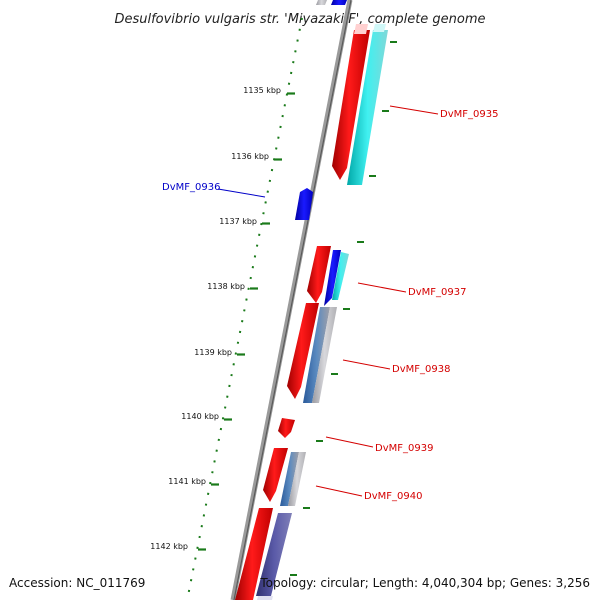  I want to click on cds-dvmf-0935-cap, so click(361, 29).